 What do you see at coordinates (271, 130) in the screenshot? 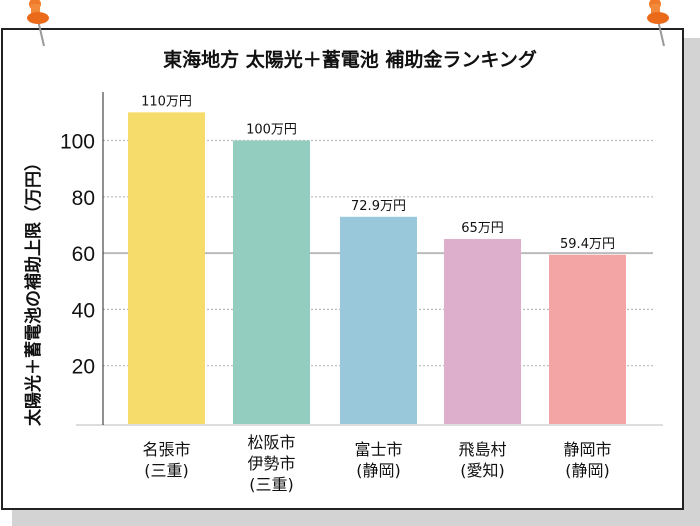
I see `data-label: 100万円` at bounding box center [271, 130].